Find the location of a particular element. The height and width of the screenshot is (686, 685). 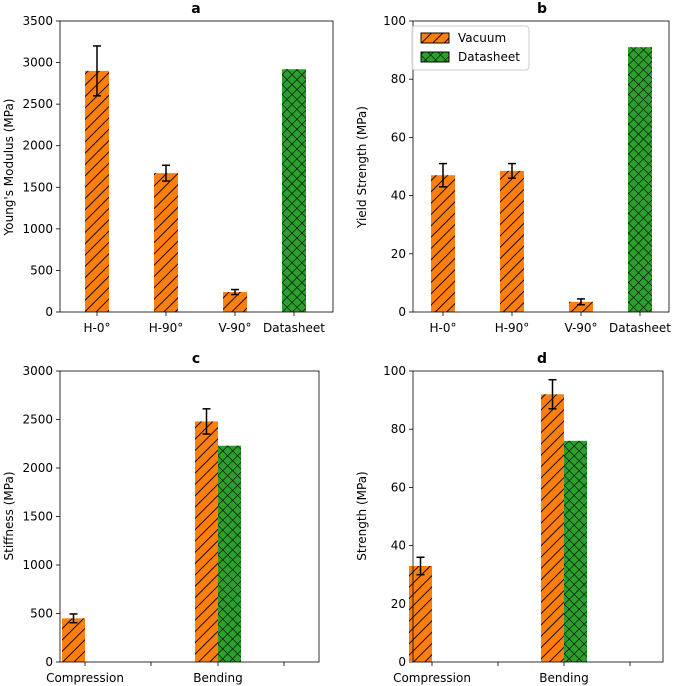

panel-b-ytick-label: 40 is located at coordinates (398, 196).